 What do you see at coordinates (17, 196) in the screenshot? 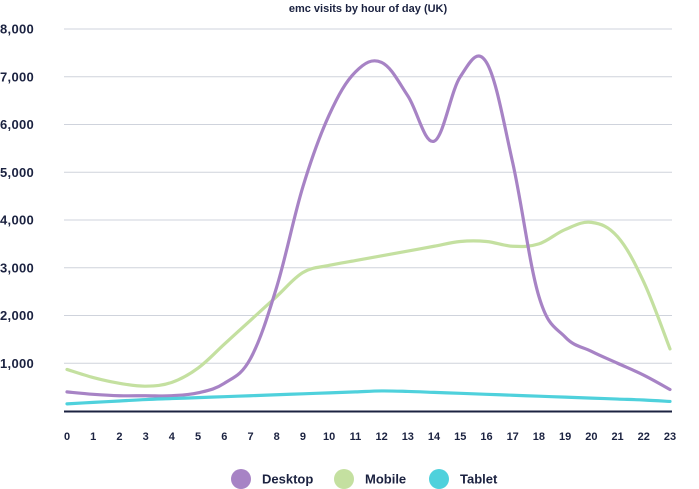
I see `y-axis-ticks: 1,000 2,000 3,000 4,000 5,000 6,000 7,000 8,000` at bounding box center [17, 196].